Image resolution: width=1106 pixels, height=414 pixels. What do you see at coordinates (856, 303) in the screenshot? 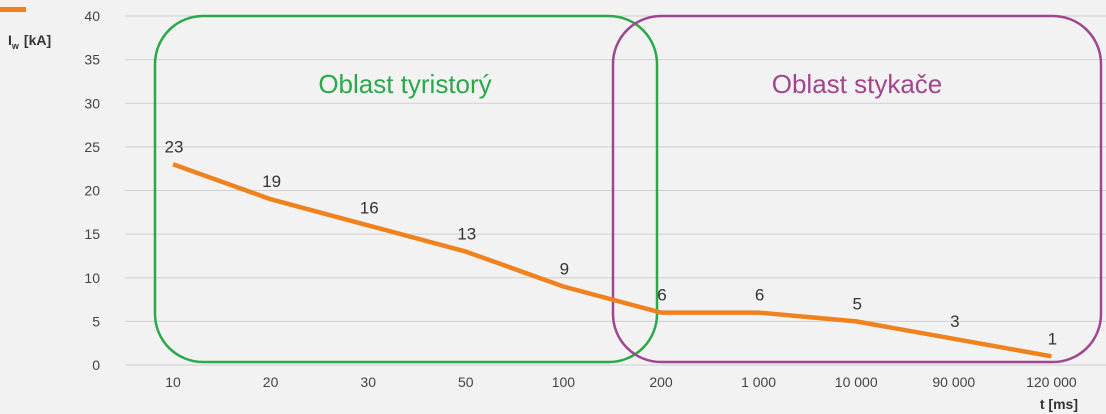
I see `data-label: 5` at bounding box center [856, 303].